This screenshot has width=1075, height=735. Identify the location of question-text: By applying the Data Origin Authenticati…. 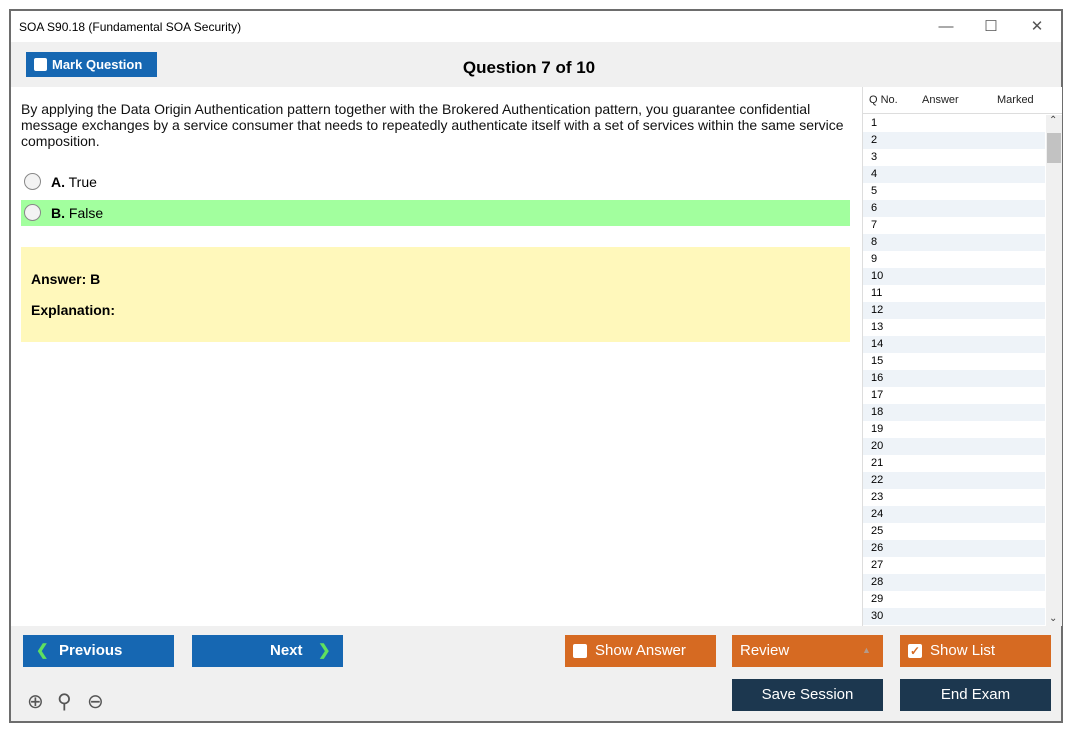
(432, 125).